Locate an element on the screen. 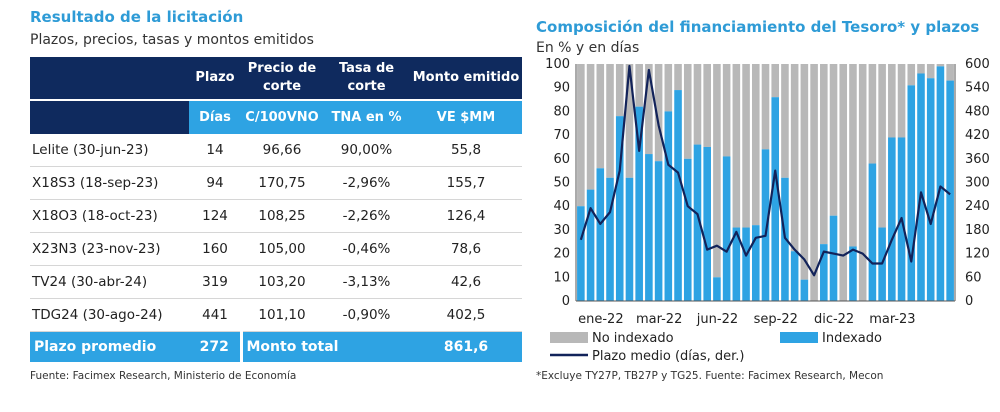 The width and height of the screenshot is (1000, 412). y-tick-label-left: 10 is located at coordinates (561, 277).